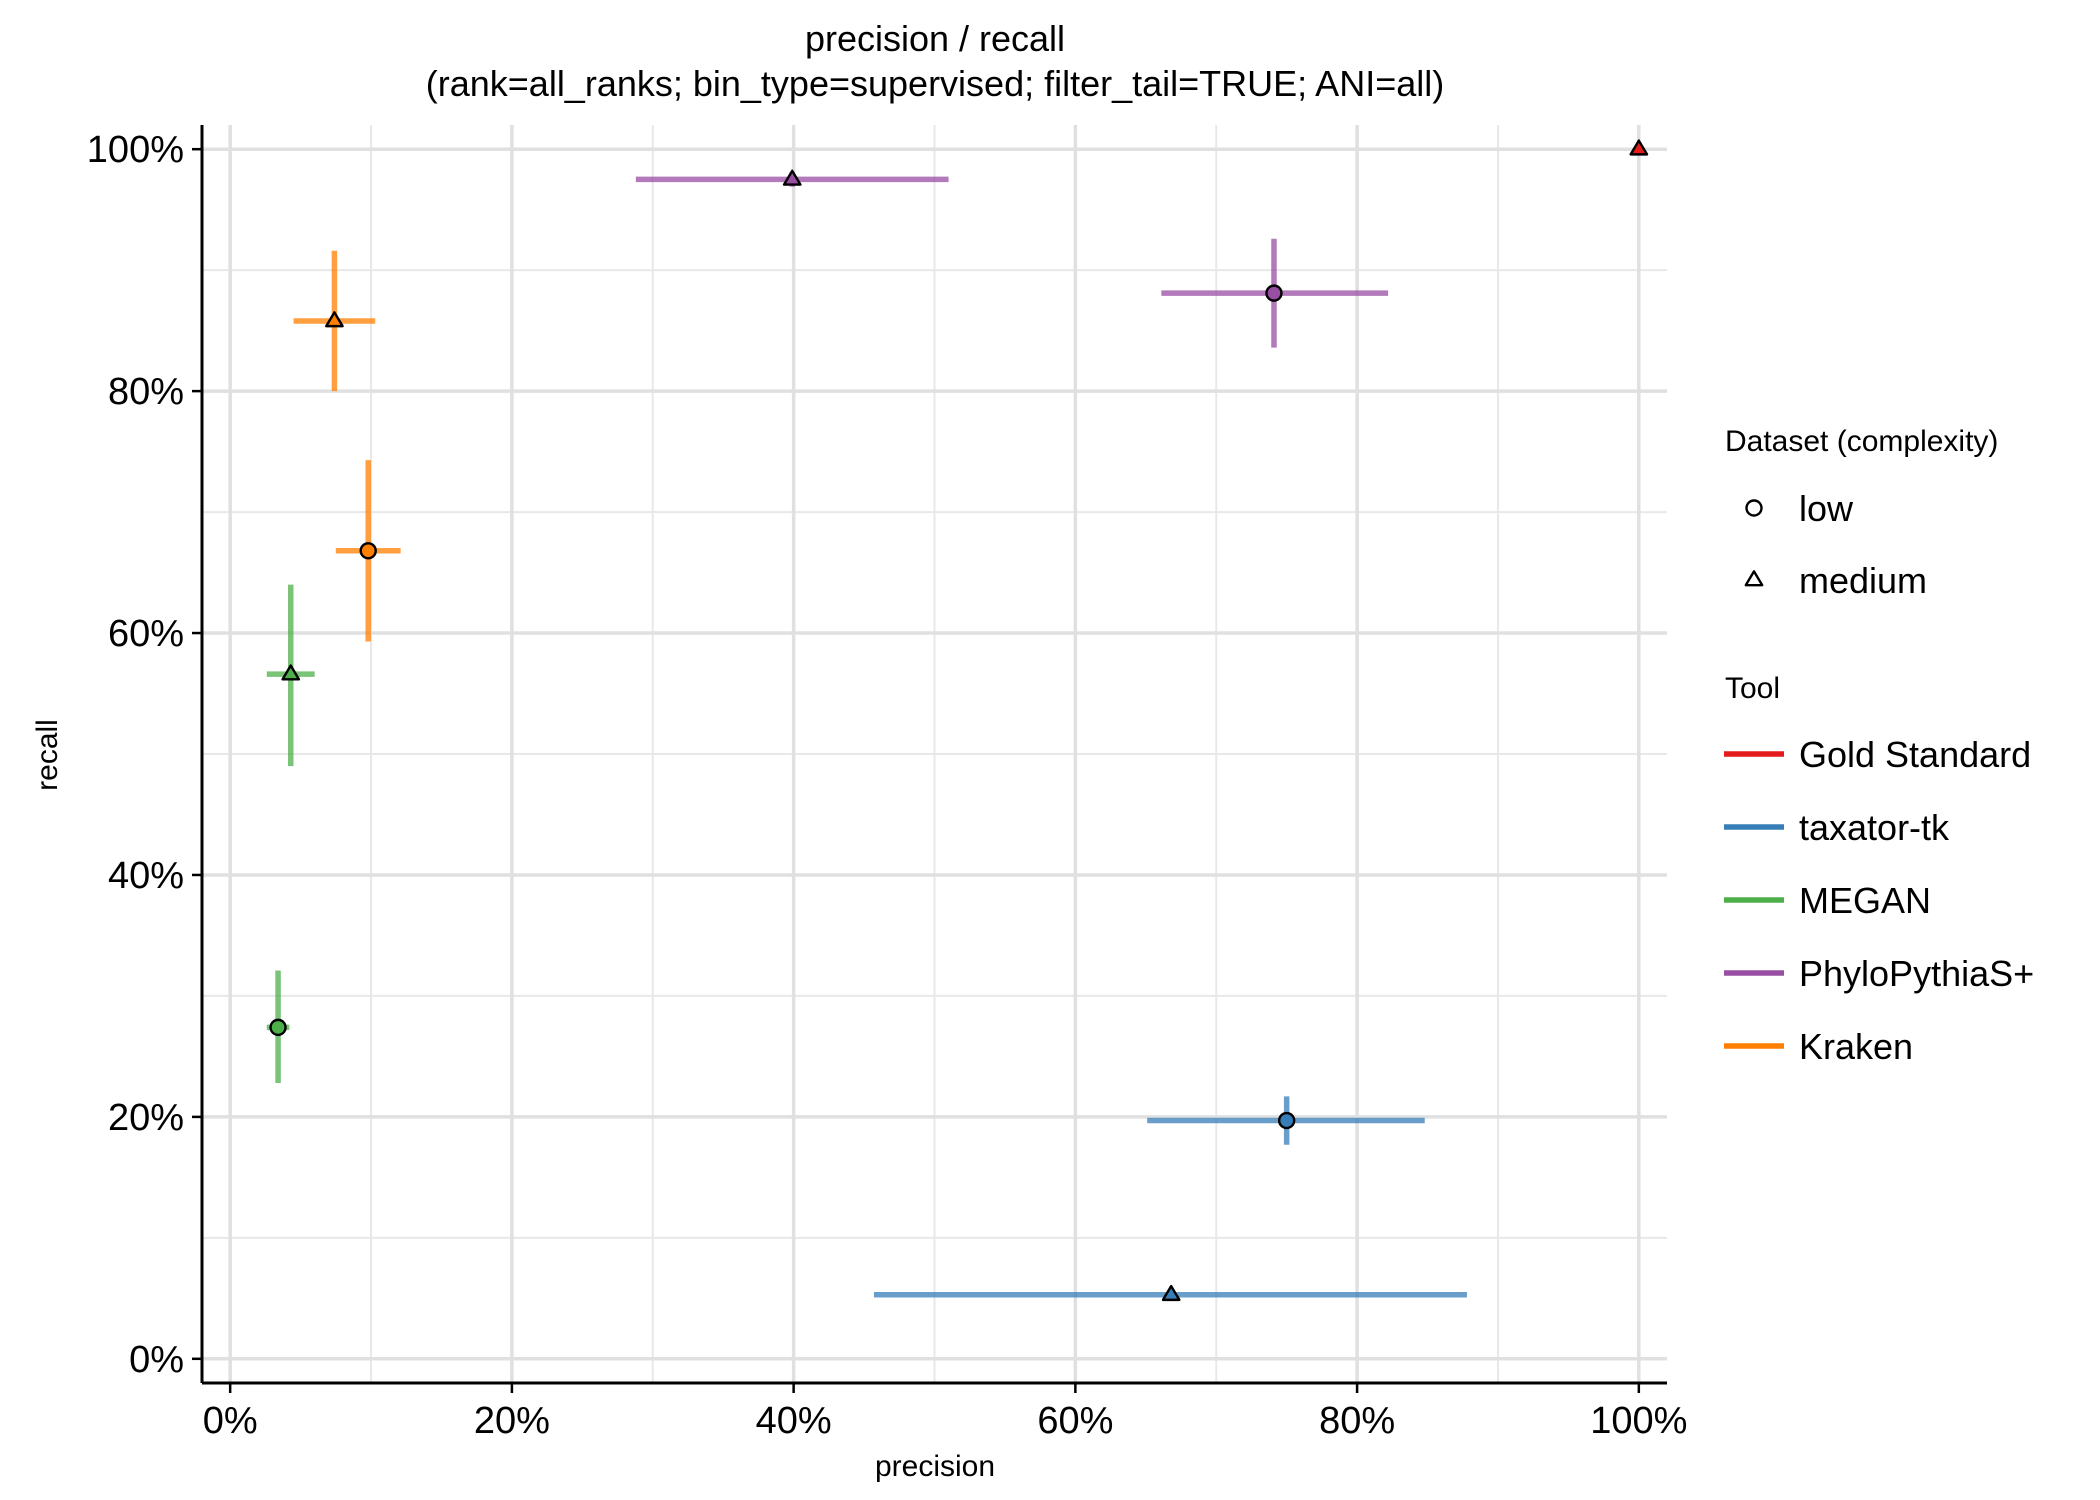 The height and width of the screenshot is (1500, 2100). Describe the element at coordinates (1638, 1421) in the screenshot. I see `x-tick-label: 100%` at that location.